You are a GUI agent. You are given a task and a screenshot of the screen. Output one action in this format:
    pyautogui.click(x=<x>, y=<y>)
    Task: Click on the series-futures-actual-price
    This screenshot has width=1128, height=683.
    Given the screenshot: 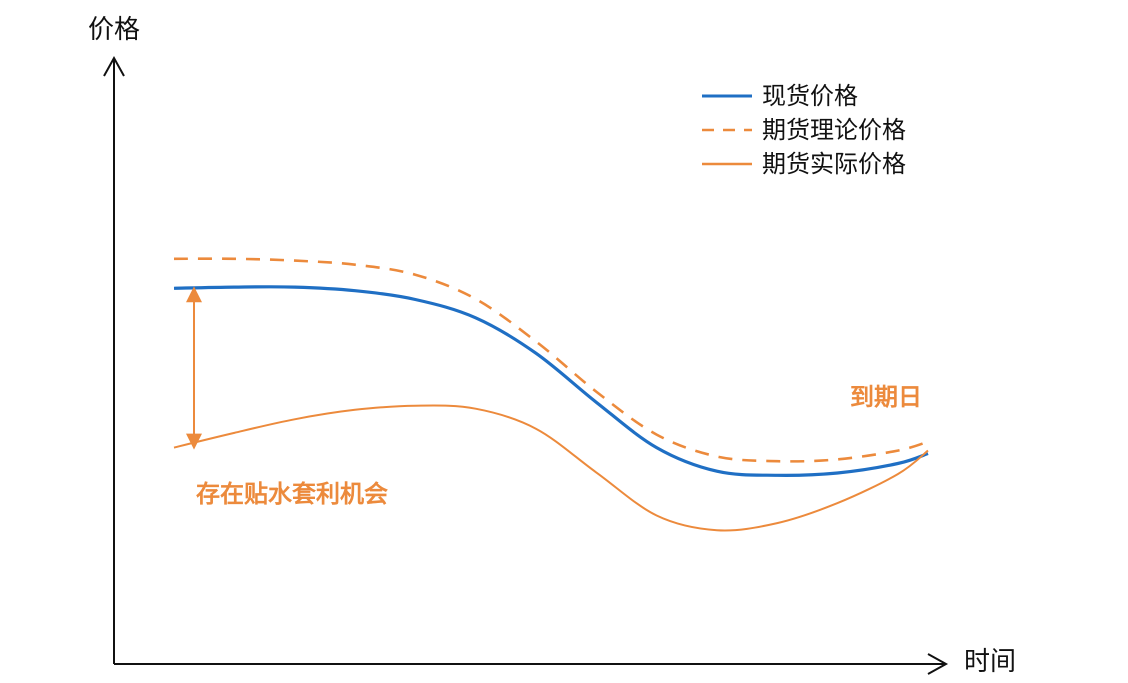 What is the action you would take?
    pyautogui.click(x=551, y=468)
    